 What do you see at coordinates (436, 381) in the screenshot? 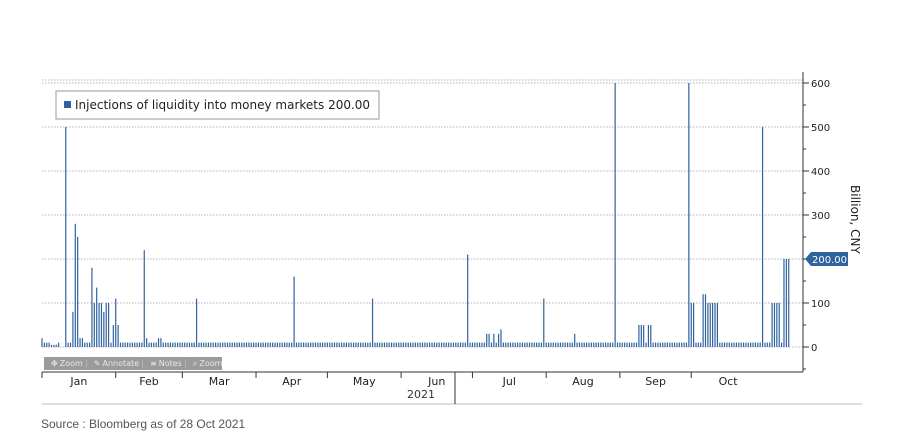
I see `x-tick-label: Jun` at bounding box center [436, 381].